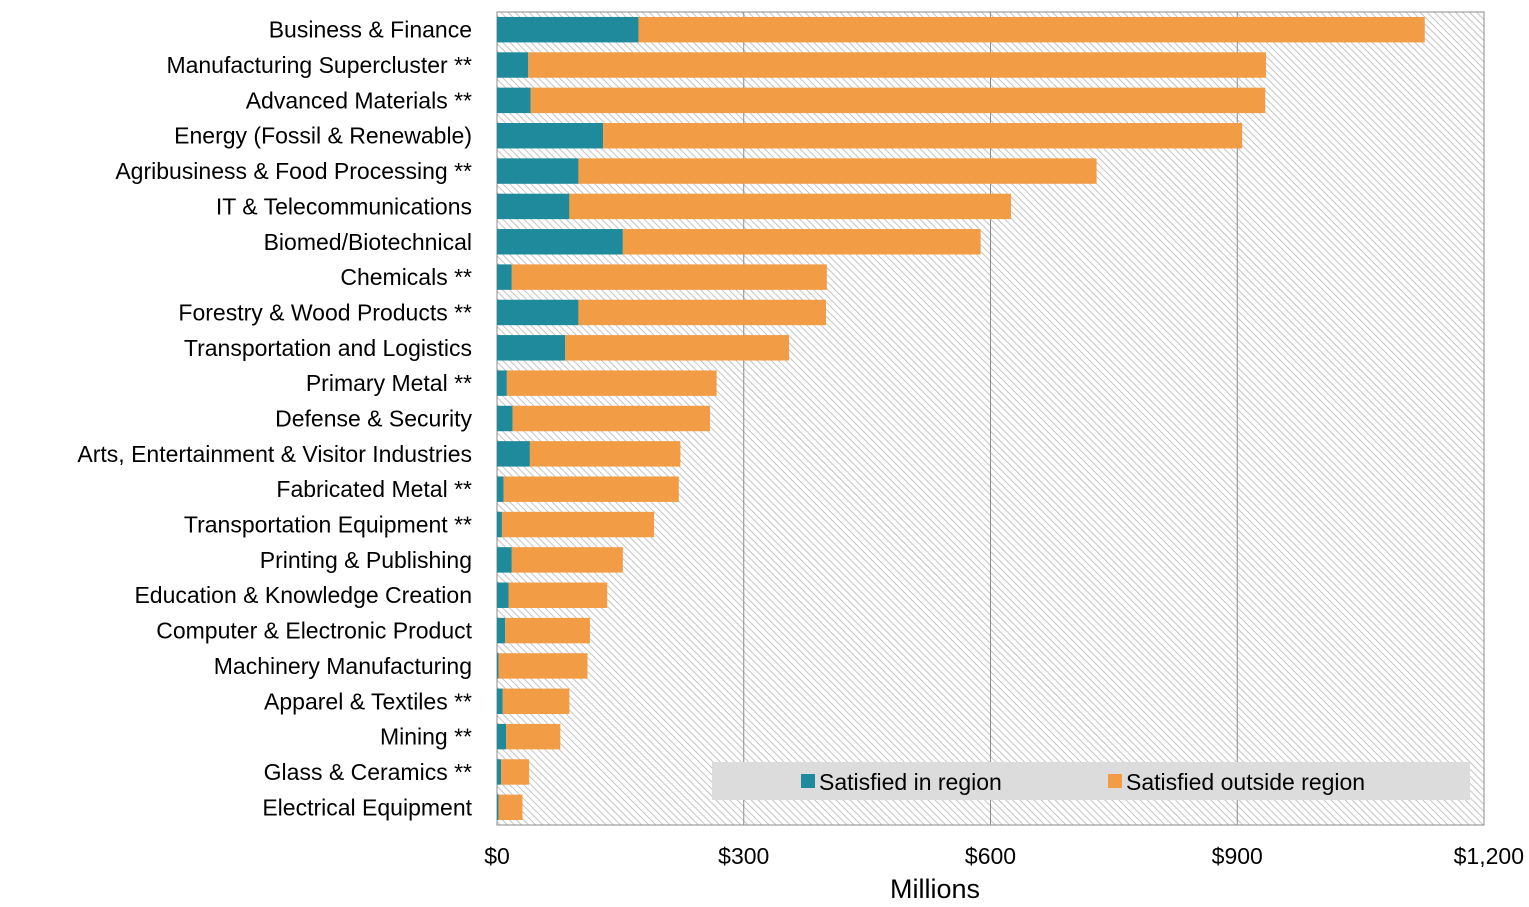 The width and height of the screenshot is (1529, 907). What do you see at coordinates (935, 888) in the screenshot?
I see `x-axis-label: Millions` at bounding box center [935, 888].